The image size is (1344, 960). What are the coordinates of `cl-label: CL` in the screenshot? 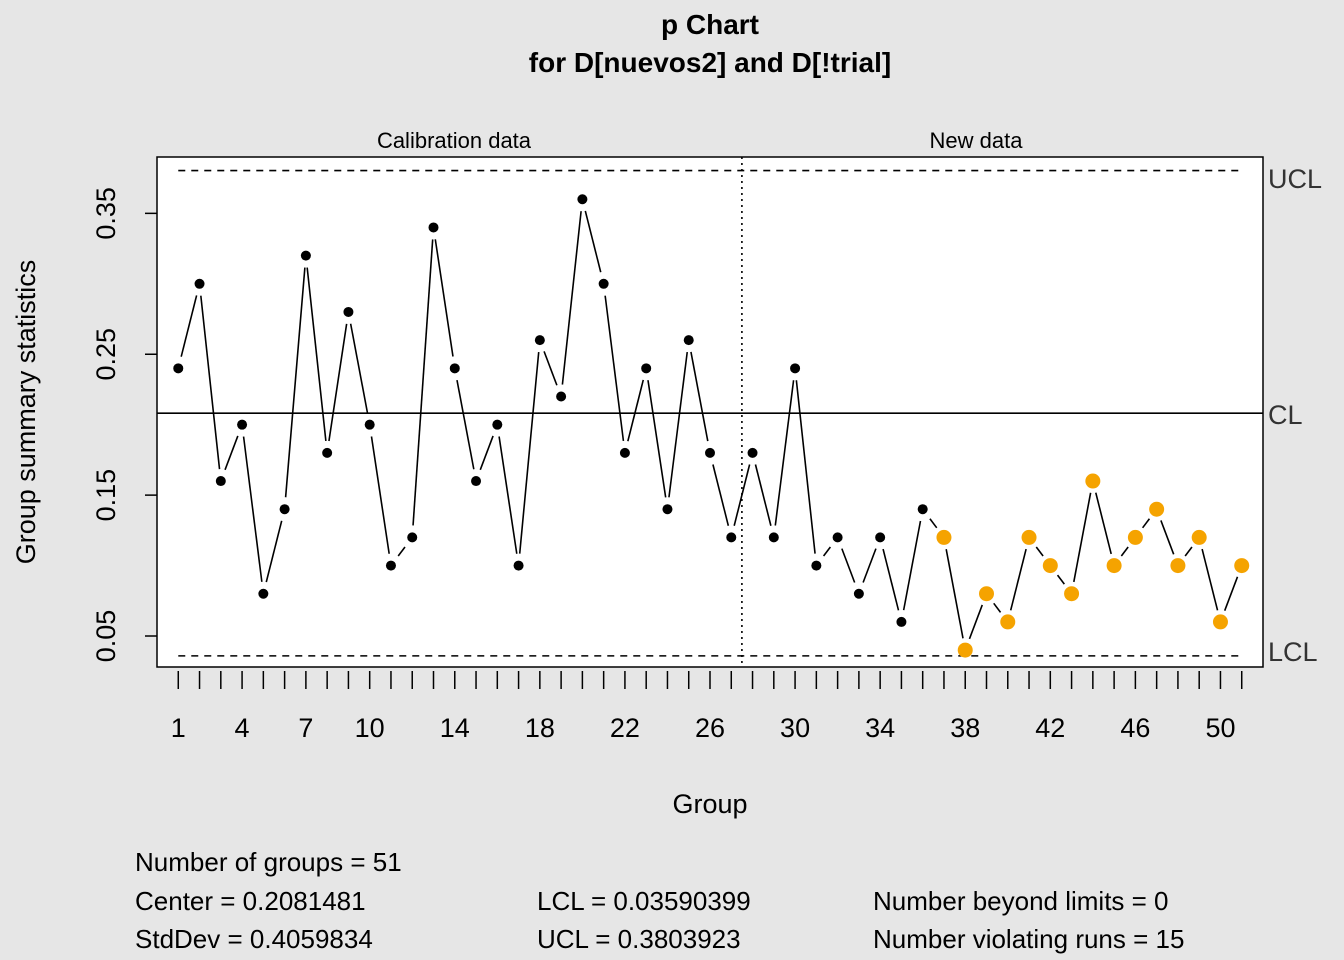 It's located at (1285, 415).